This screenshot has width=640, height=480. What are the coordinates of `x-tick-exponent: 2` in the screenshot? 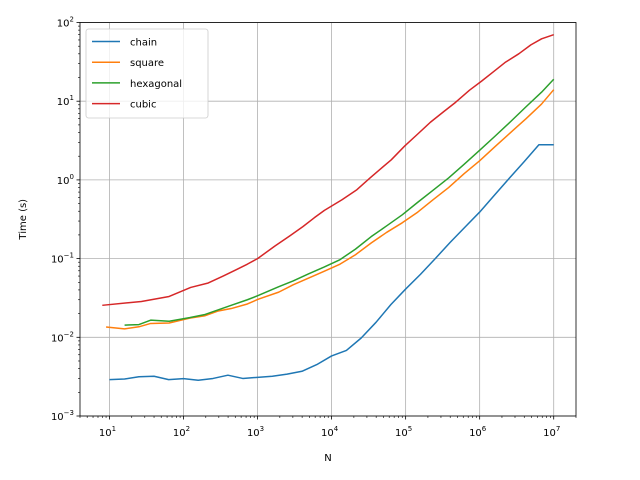 It's located at (188, 429).